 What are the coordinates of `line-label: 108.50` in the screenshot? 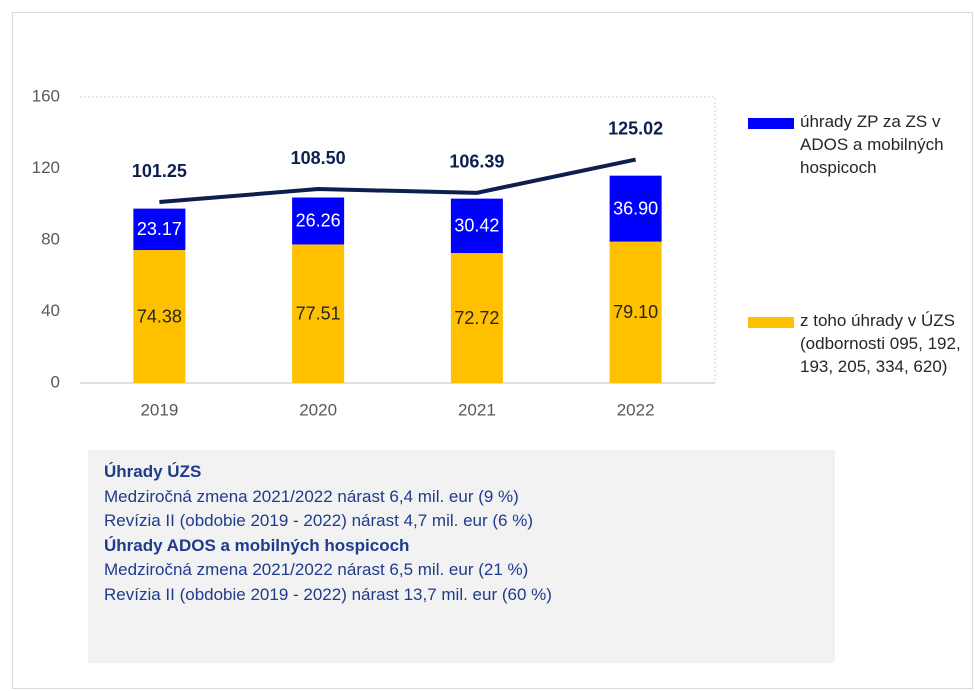 It's located at (318, 158).